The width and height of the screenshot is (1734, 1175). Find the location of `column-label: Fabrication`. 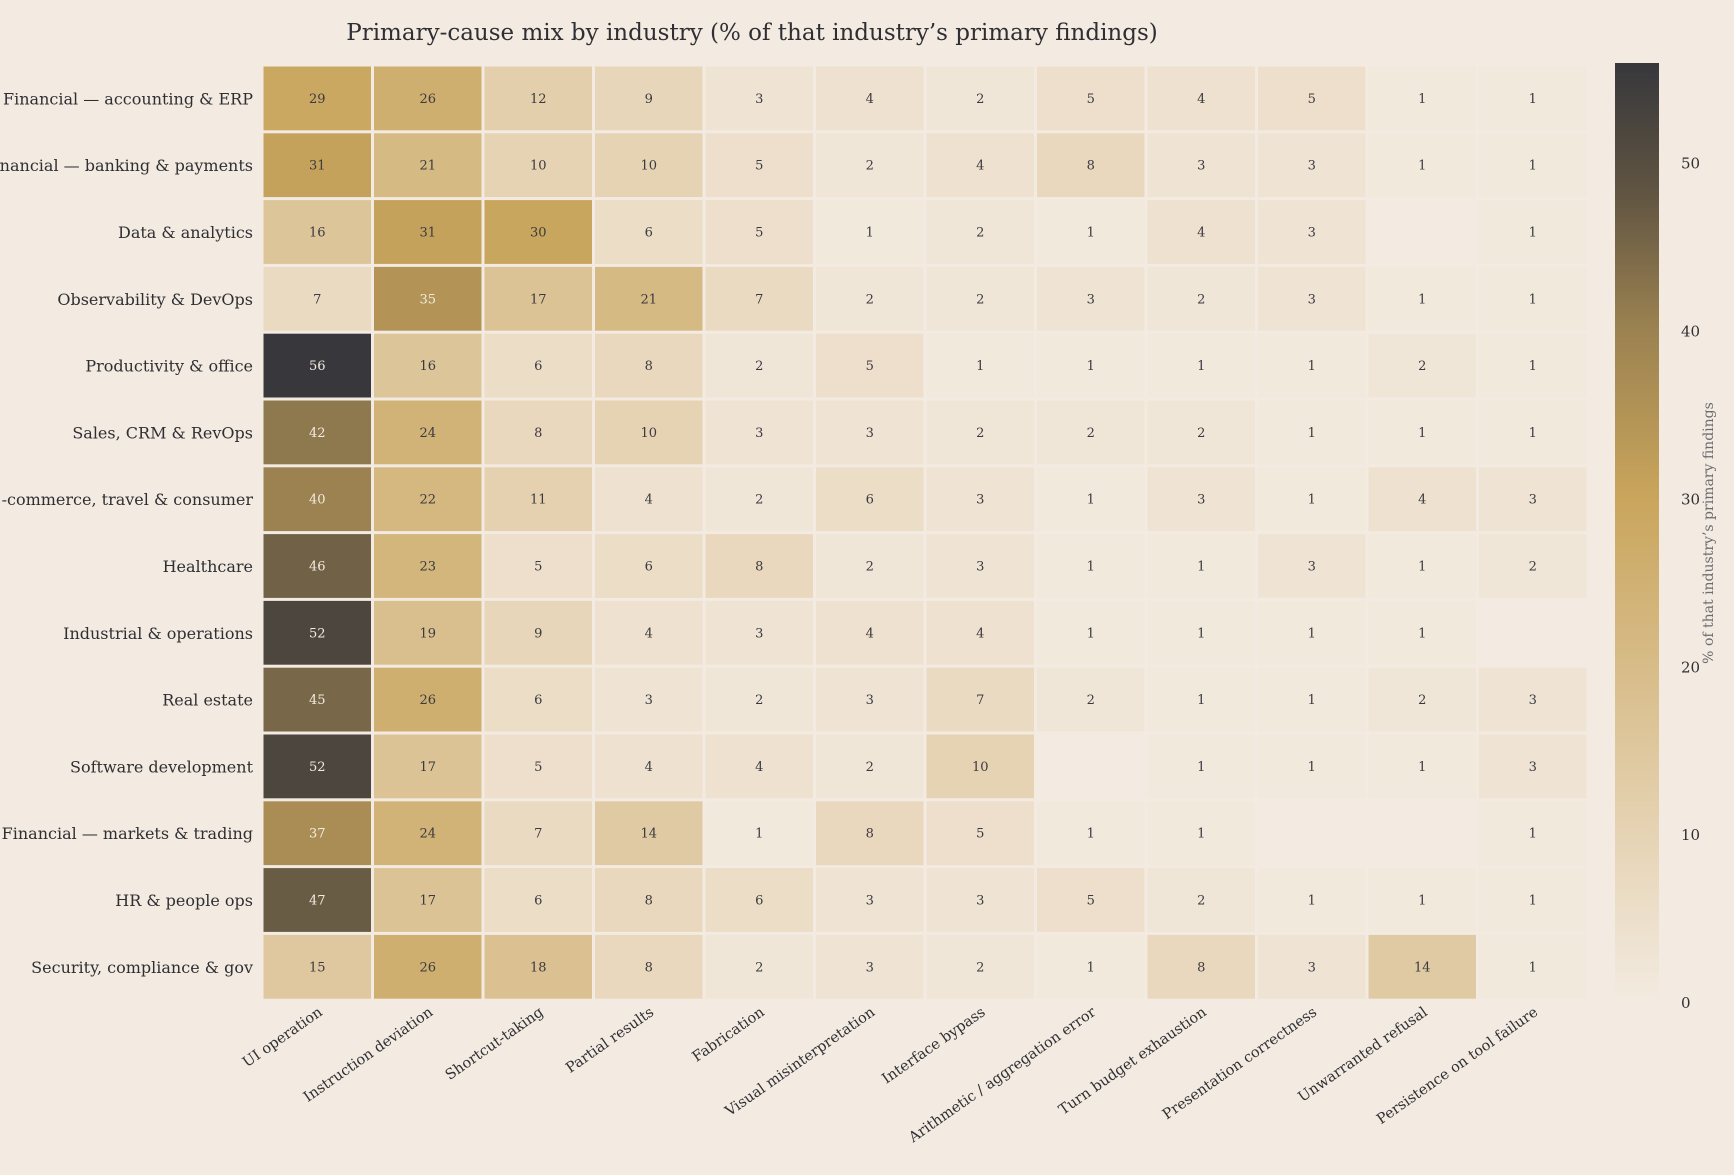

column-label: Fabrication is located at coordinates (729, 1034).